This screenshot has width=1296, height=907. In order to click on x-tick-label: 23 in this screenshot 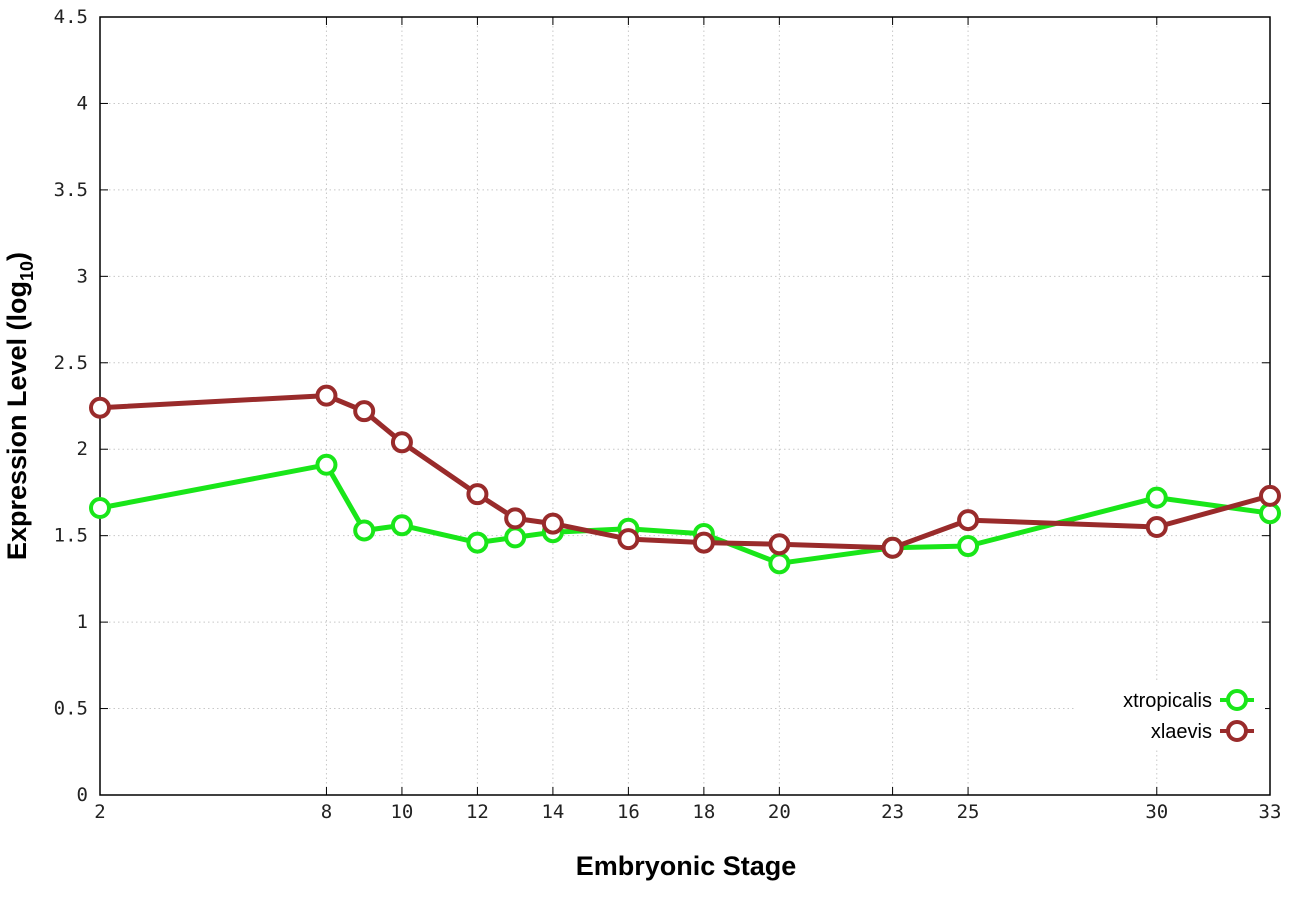, I will do `click(892, 812)`.